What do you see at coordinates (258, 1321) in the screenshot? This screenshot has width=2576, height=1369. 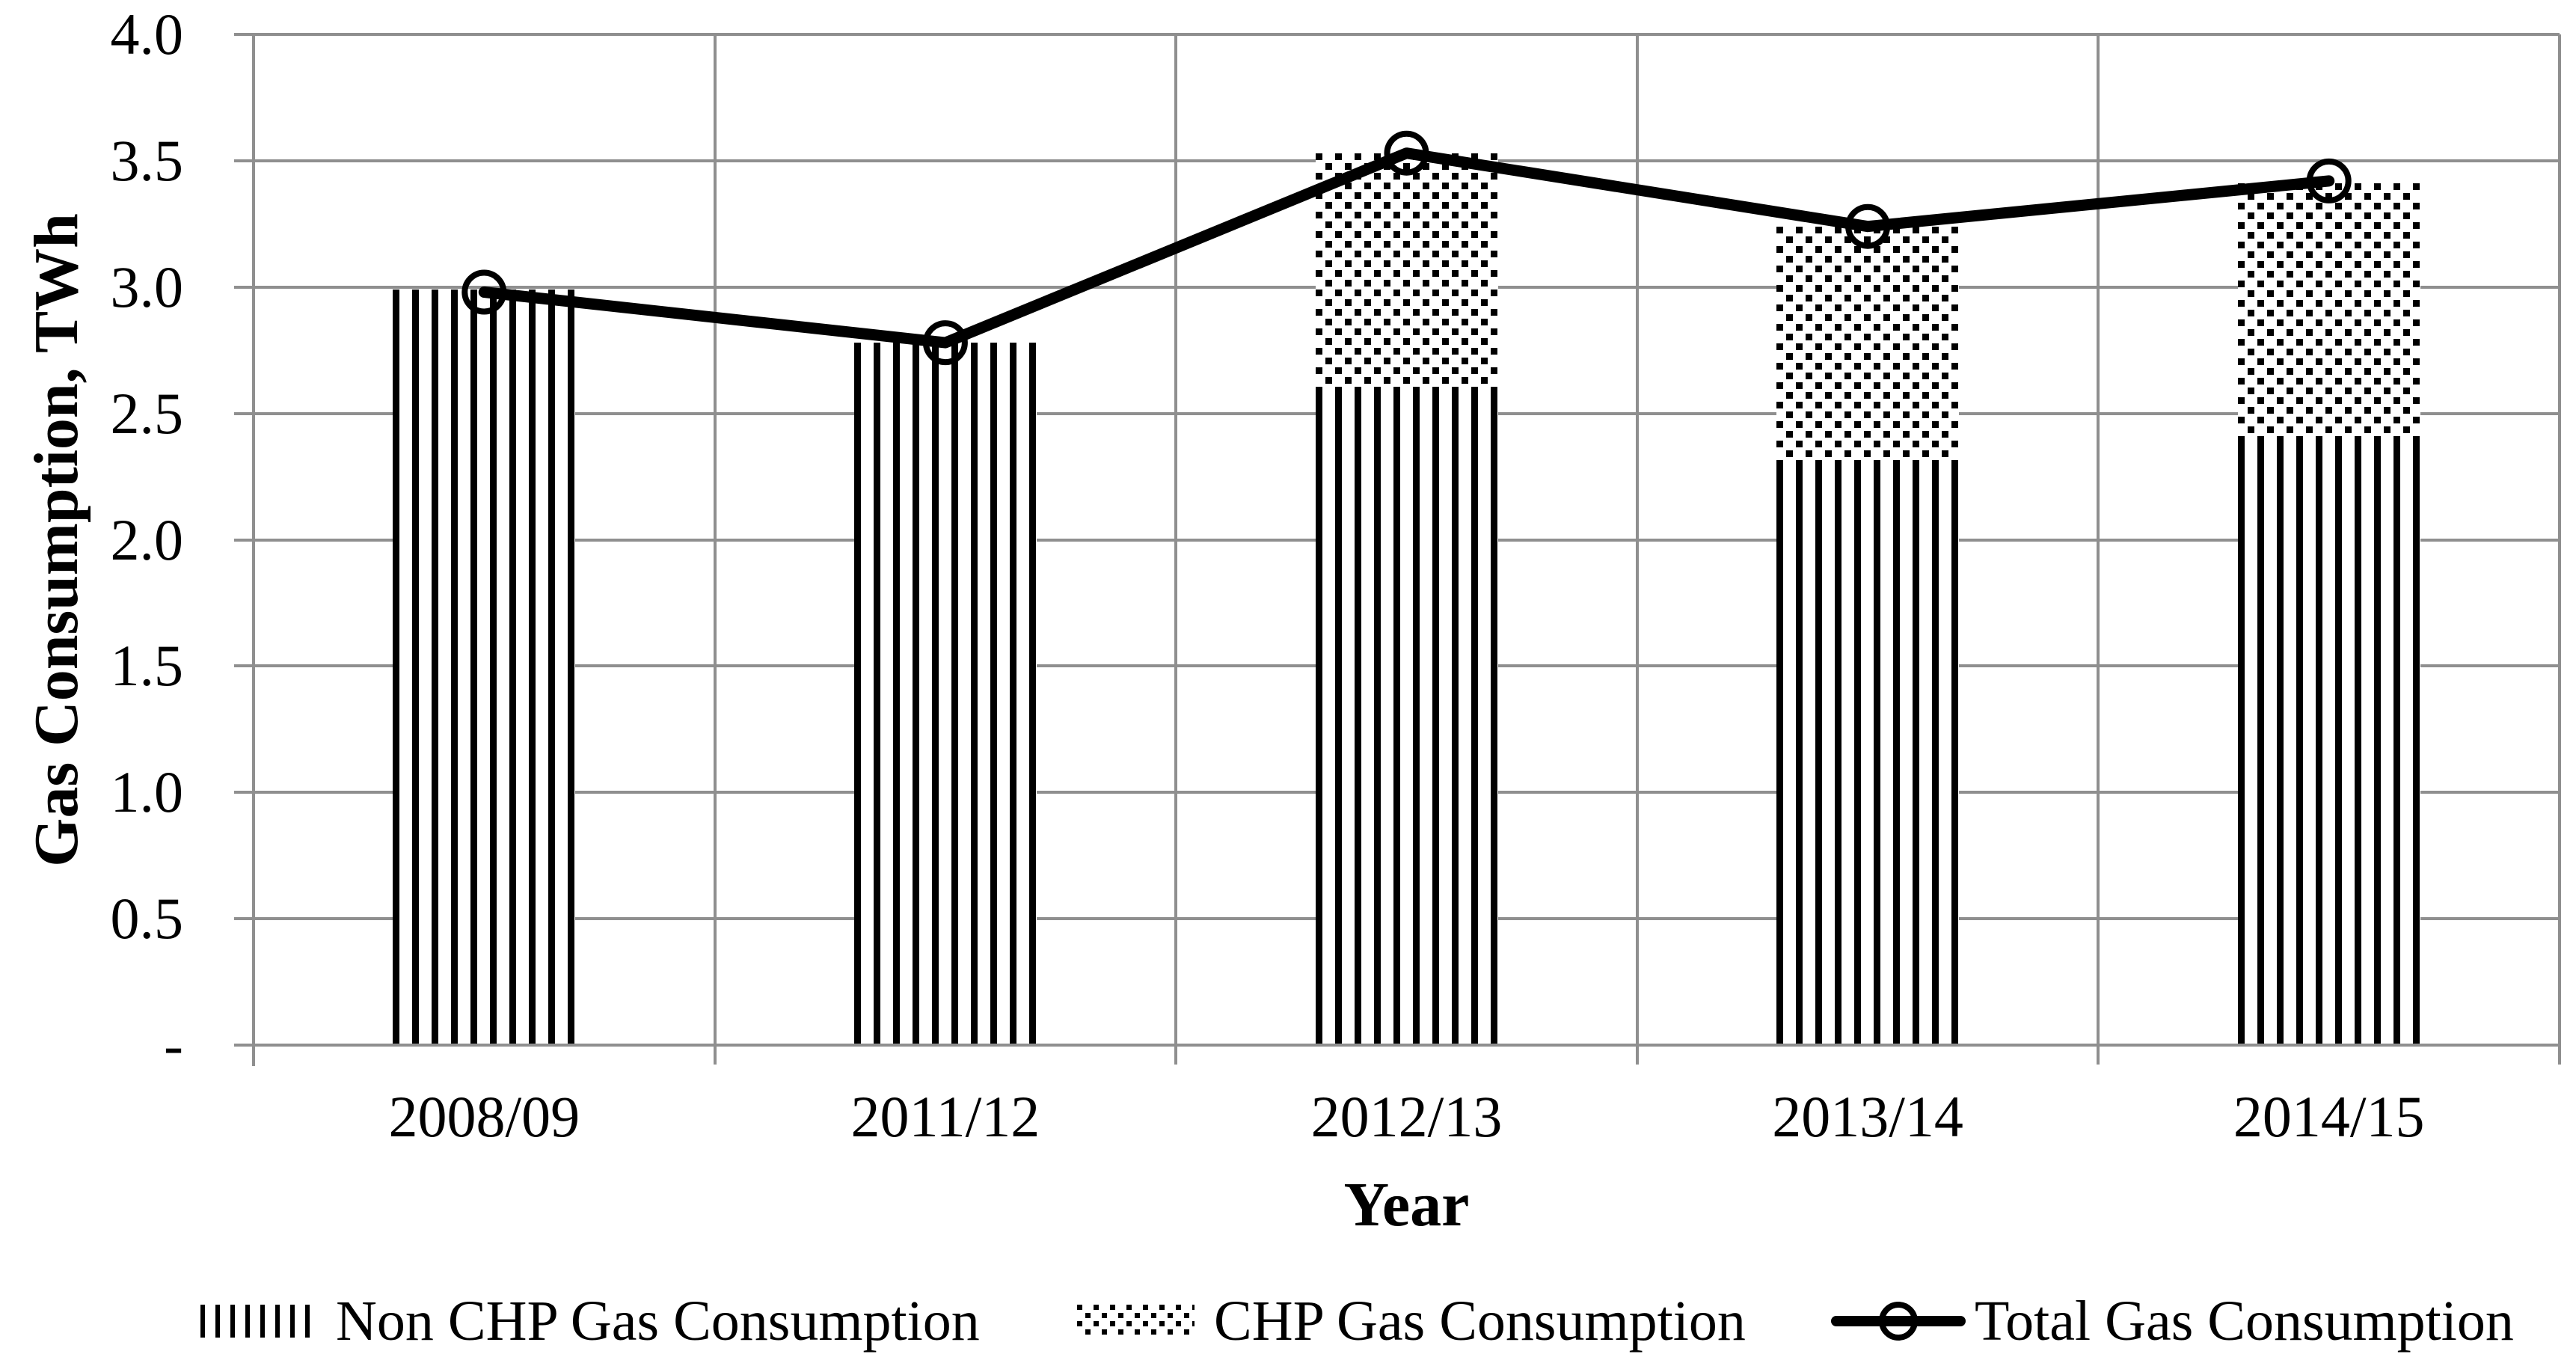 I see `vertical-stripes-swatch-icon` at bounding box center [258, 1321].